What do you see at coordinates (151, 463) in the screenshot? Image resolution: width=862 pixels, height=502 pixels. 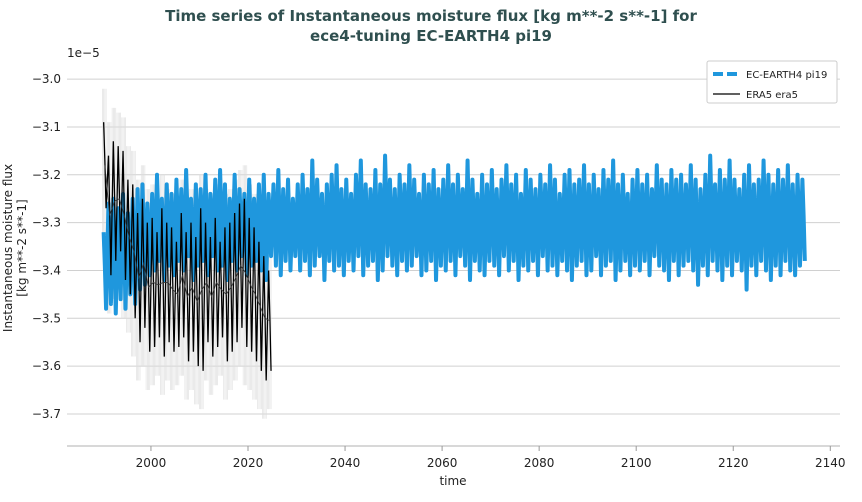 I see `x-tick-label: 2000` at bounding box center [151, 463].